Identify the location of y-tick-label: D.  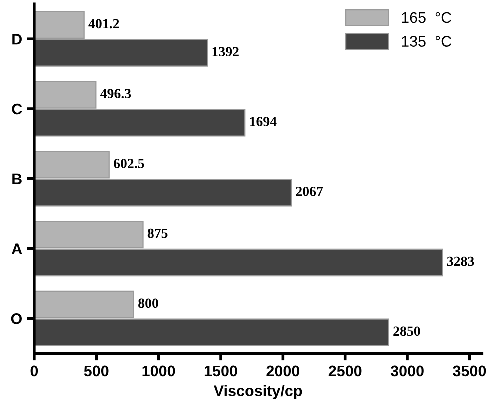
(17, 39).